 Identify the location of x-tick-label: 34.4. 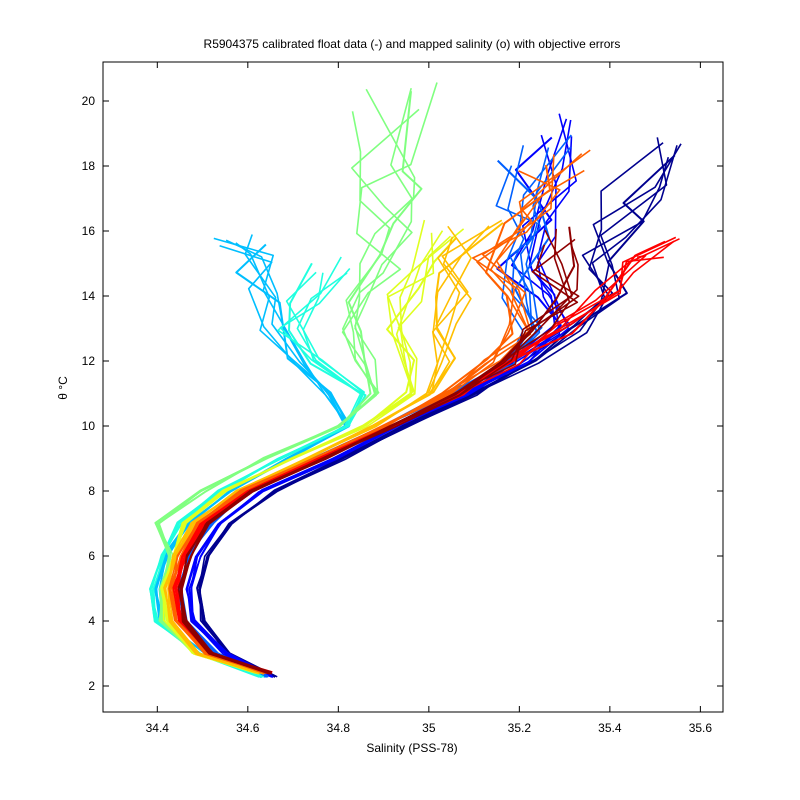
(158, 728).